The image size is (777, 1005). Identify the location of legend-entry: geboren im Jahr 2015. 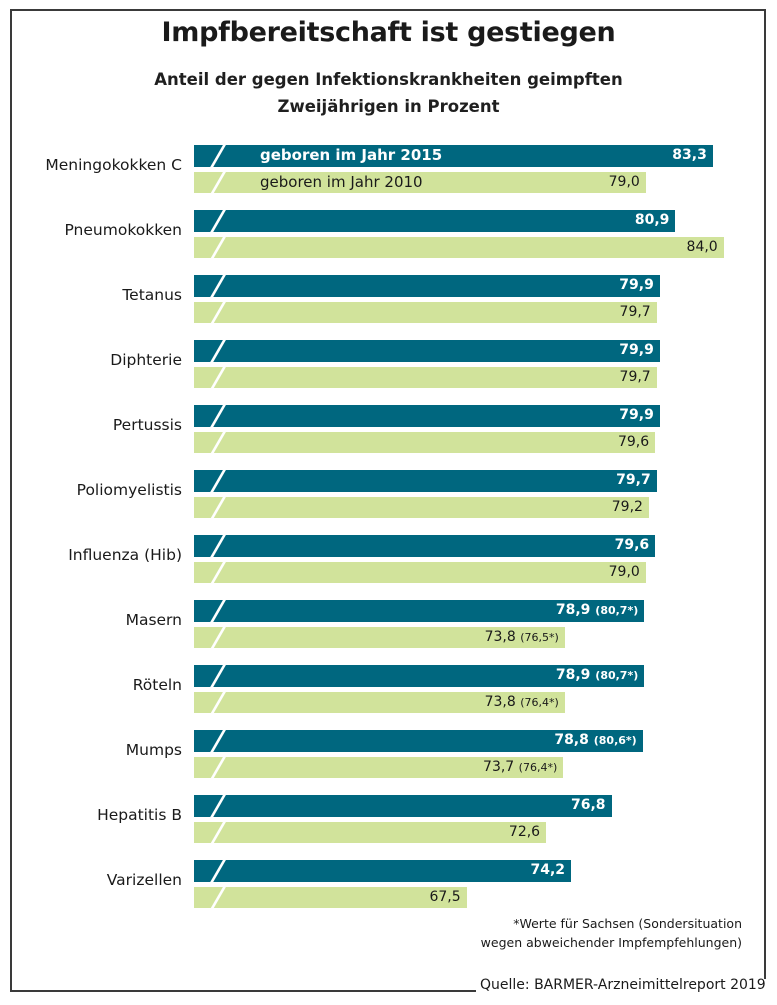
(351, 155).